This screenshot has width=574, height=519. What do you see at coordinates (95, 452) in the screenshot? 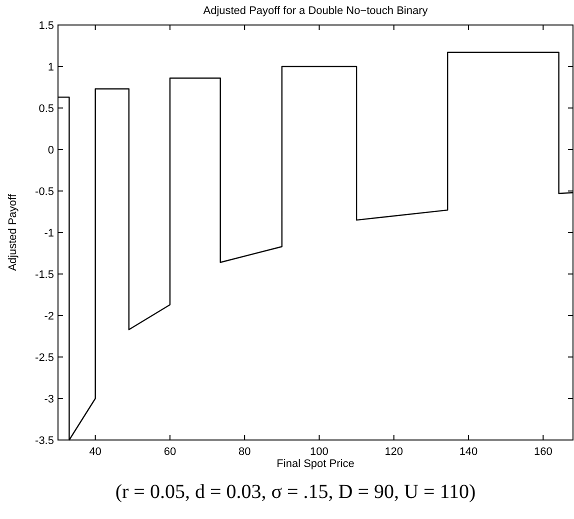
I see `x-tick-label: 40` at bounding box center [95, 452].